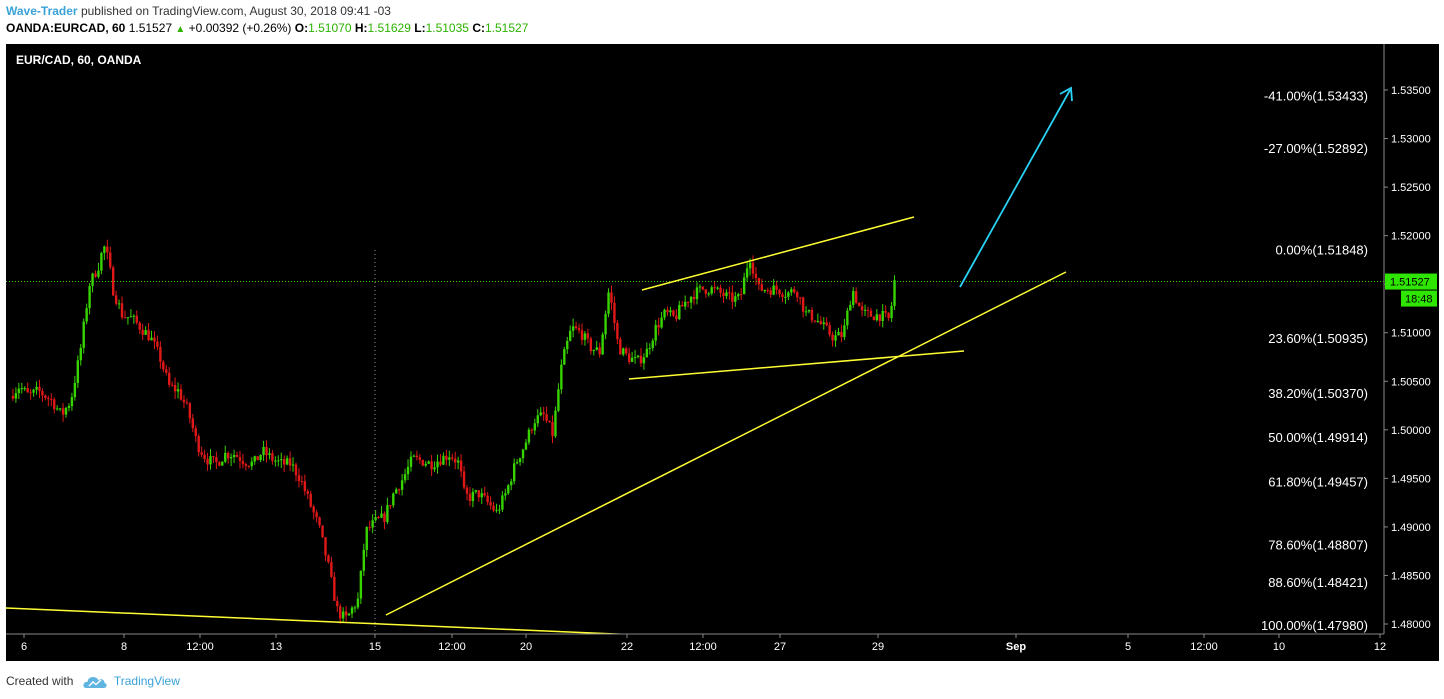 This screenshot has height=699, width=1444. Describe the element at coordinates (95, 682) in the screenshot. I see `tradingview-cloud-icon` at that location.